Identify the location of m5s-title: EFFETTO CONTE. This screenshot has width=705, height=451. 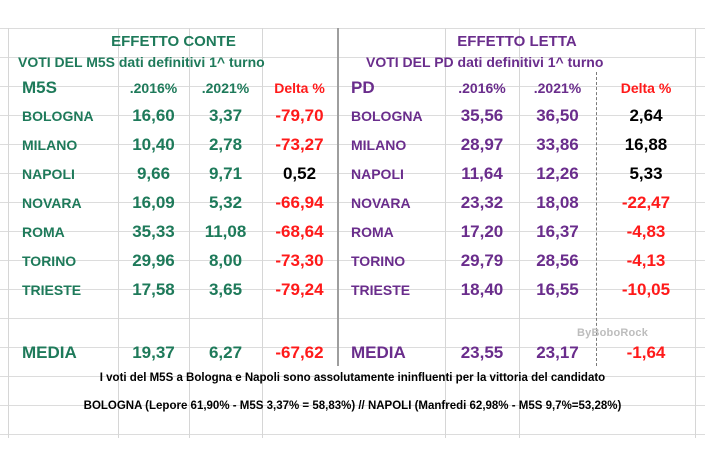
(173, 41).